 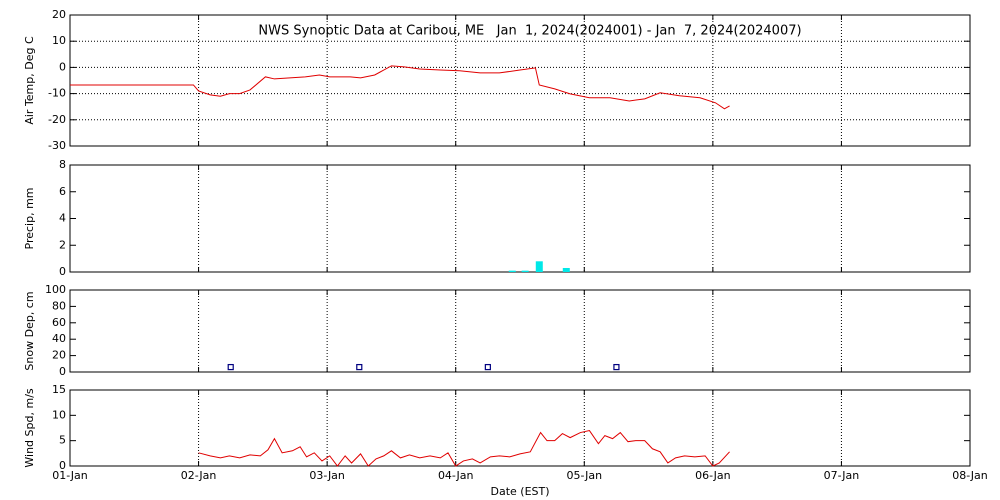 What do you see at coordinates (59, 322) in the screenshot?
I see `y-tick-label: 60` at bounding box center [59, 322].